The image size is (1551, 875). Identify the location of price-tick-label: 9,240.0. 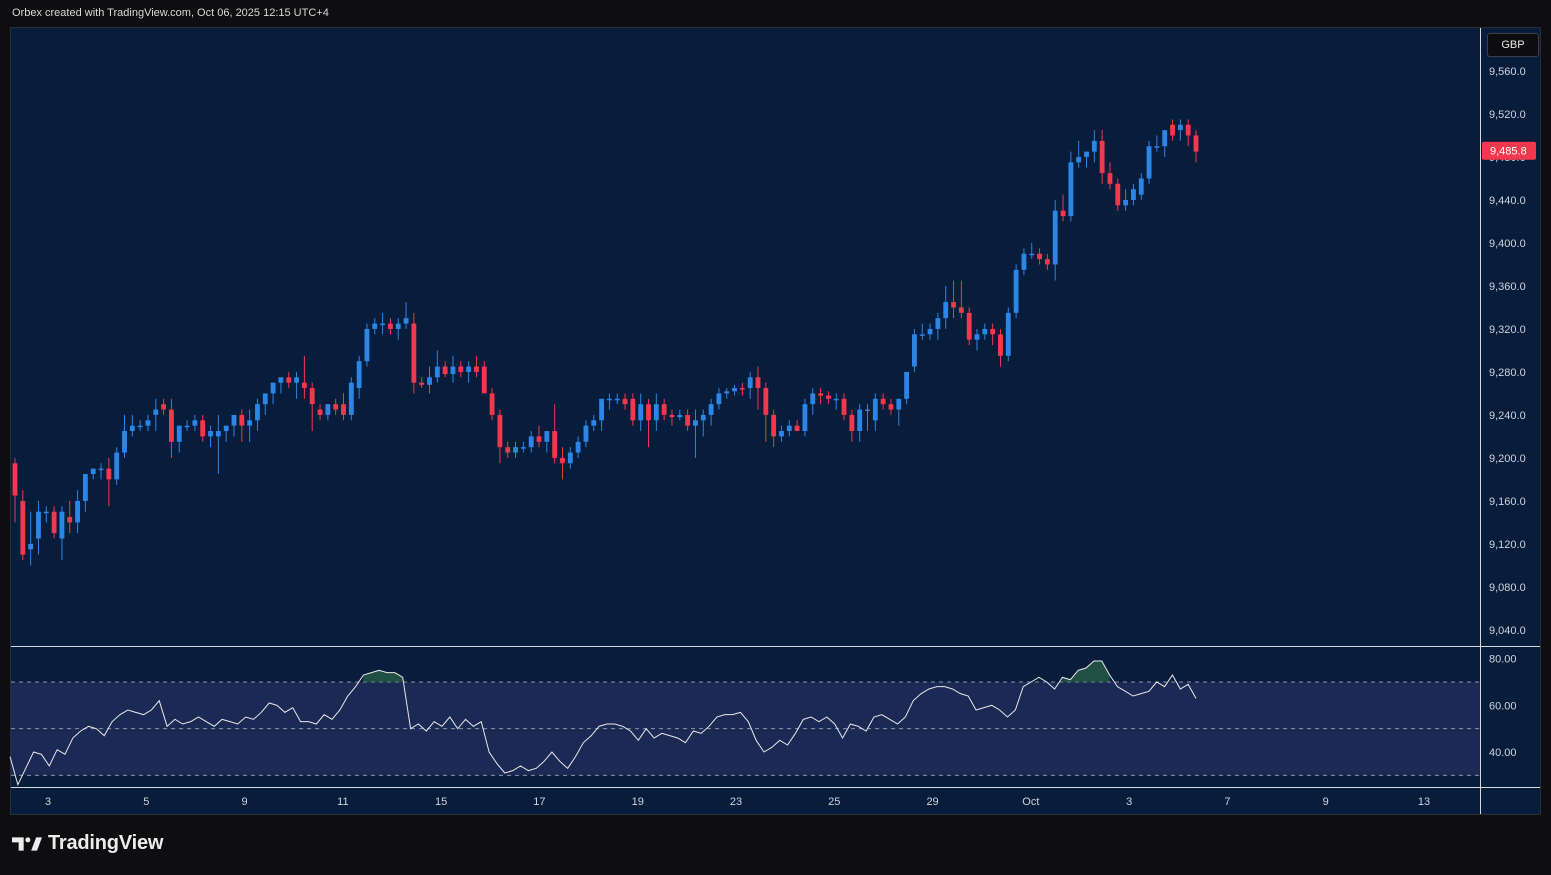
(1507, 416).